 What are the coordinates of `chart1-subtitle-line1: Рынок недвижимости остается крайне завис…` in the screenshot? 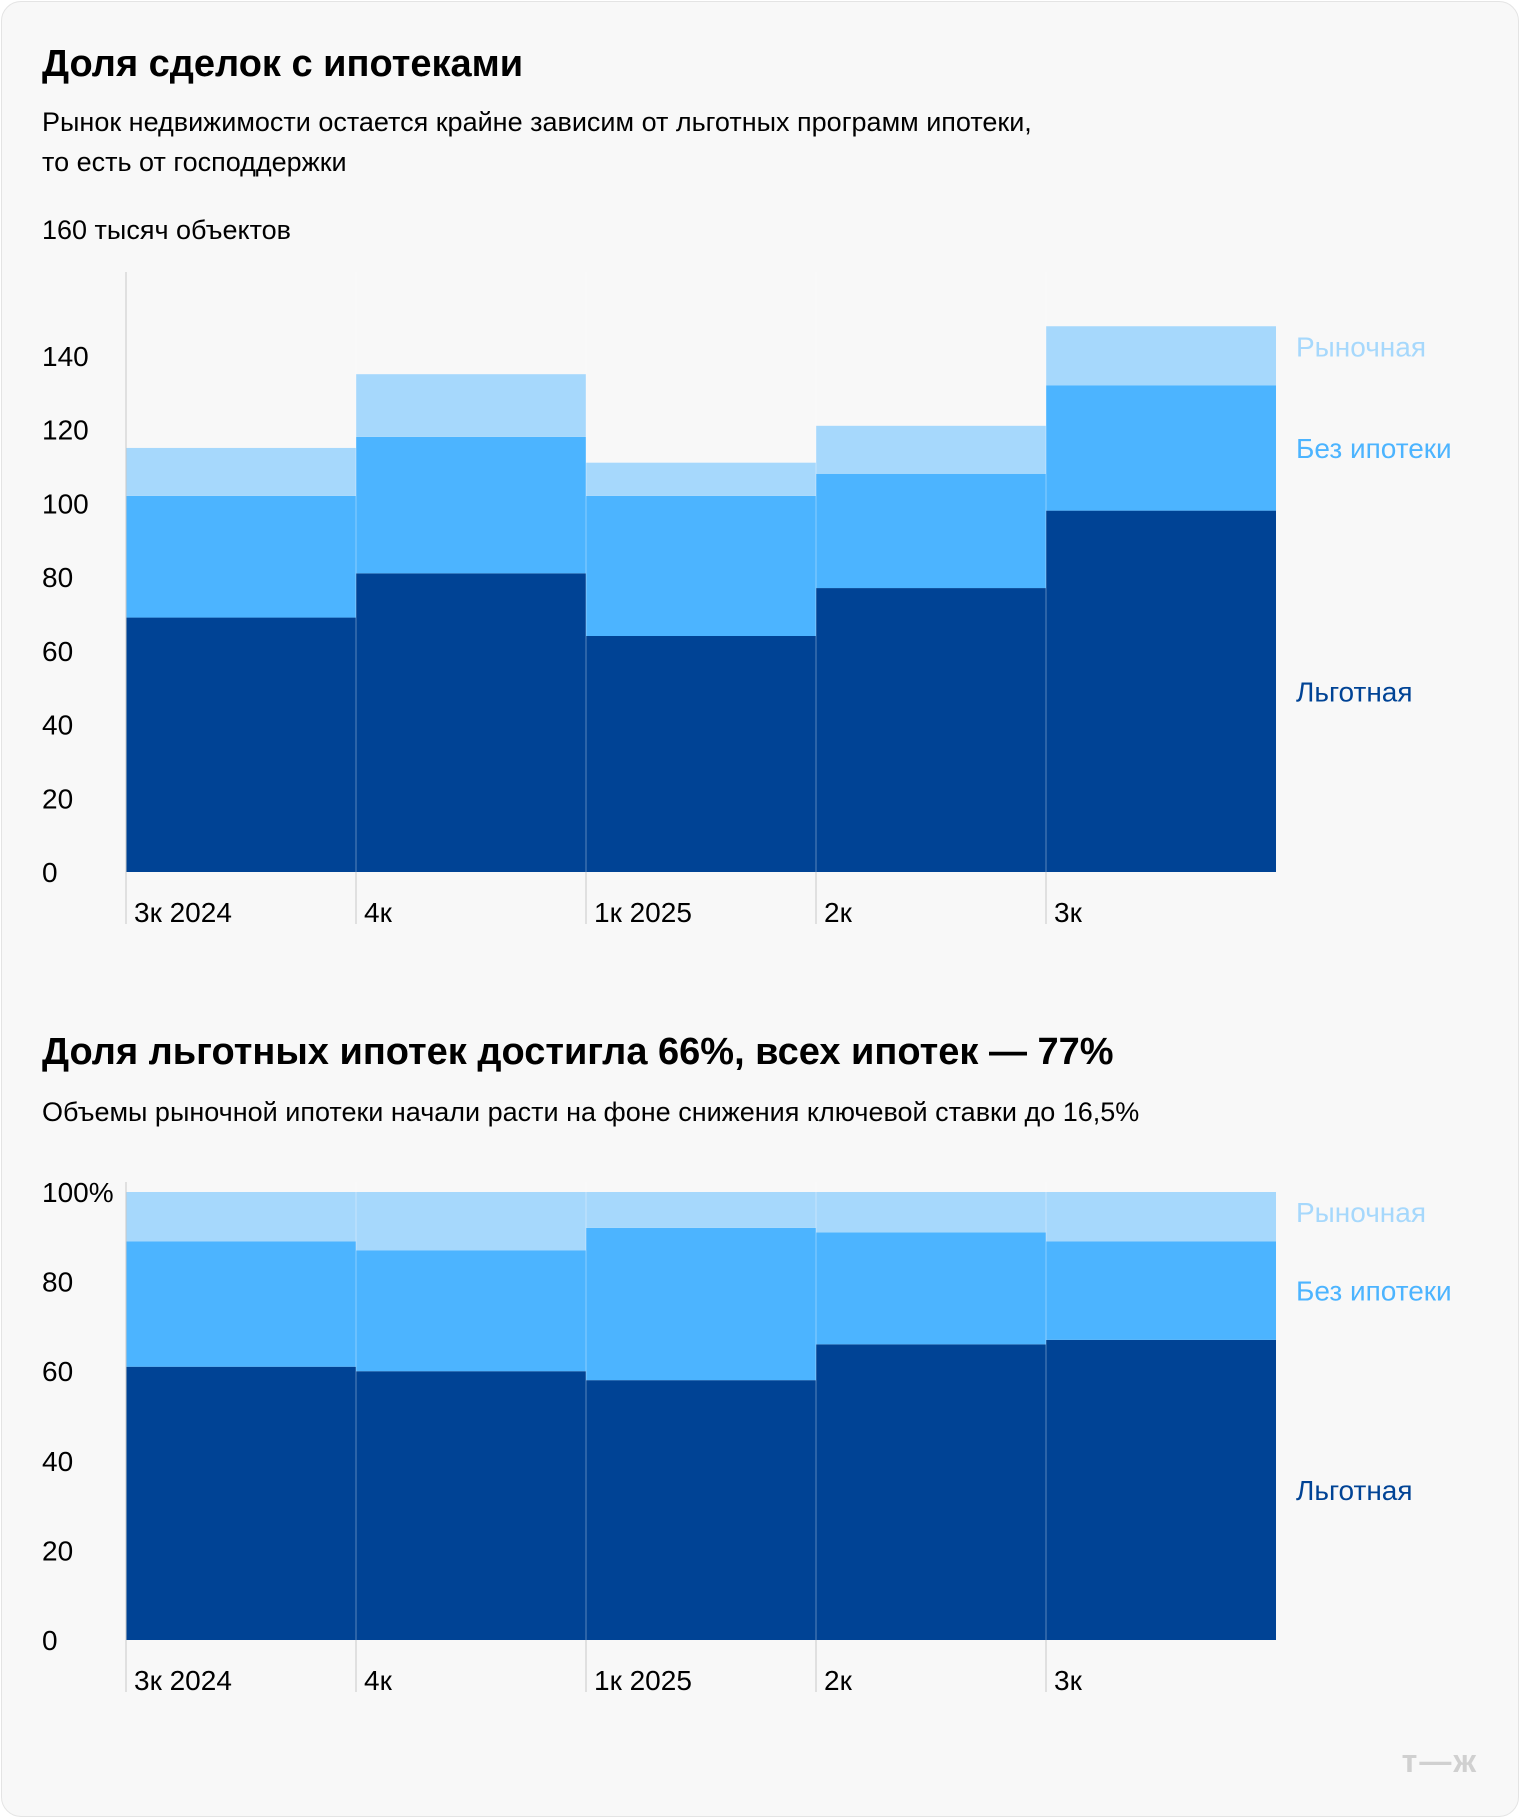 It's located at (537, 122).